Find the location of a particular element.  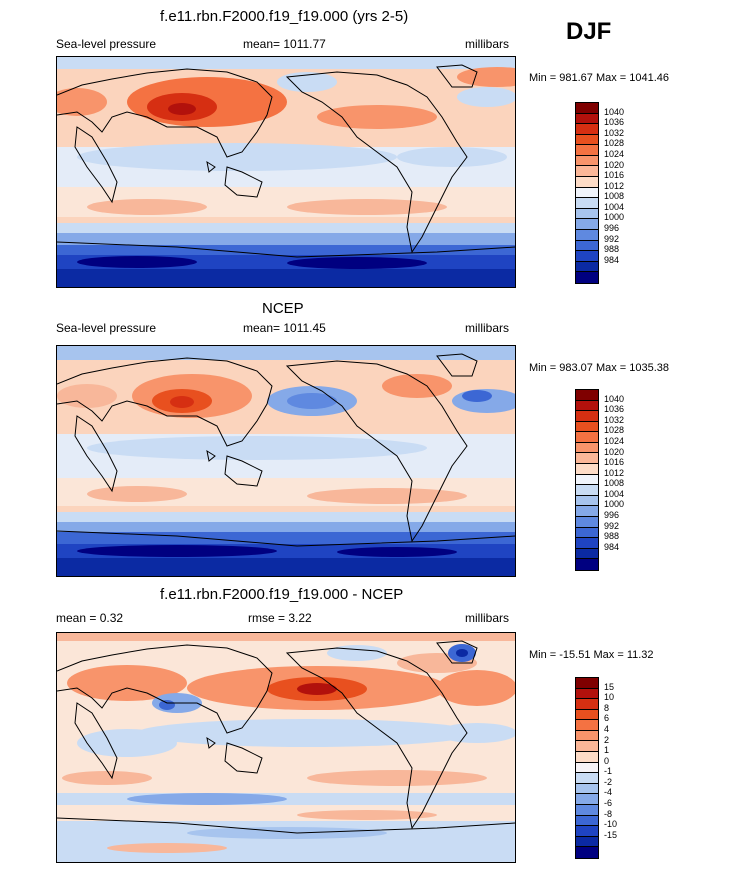

colorbar-tick-label: -6 is located at coordinates (608, 803).